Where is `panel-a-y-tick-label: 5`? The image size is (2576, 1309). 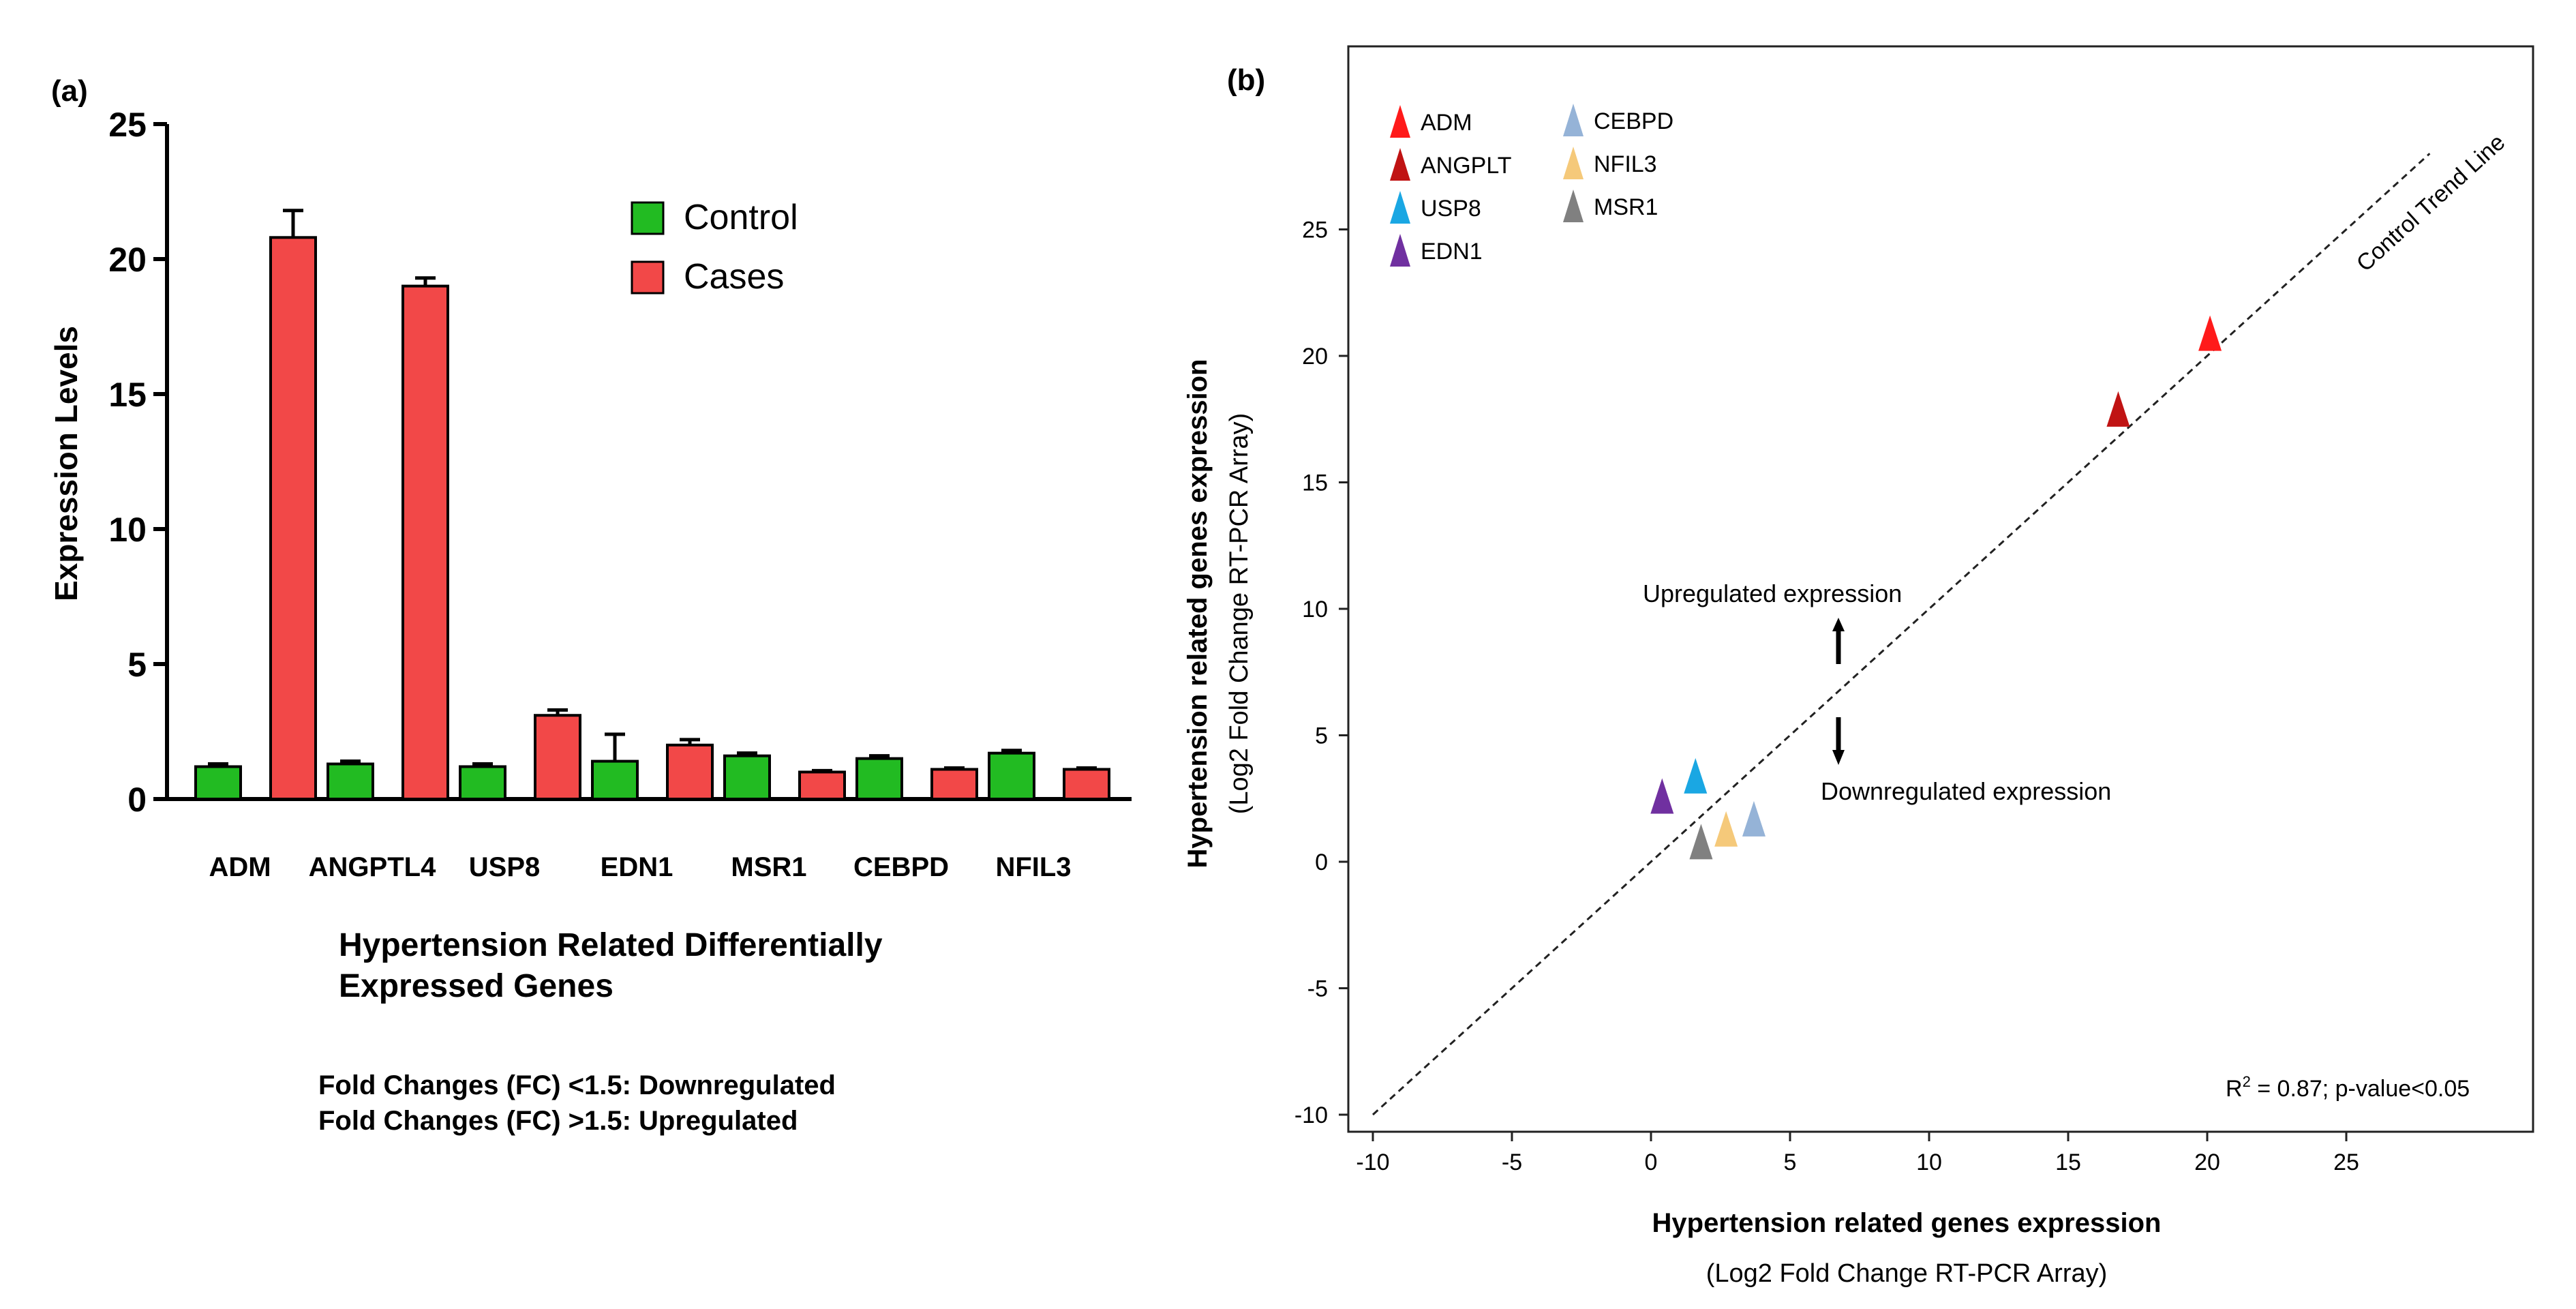 panel-a-y-tick-label: 5 is located at coordinates (137, 665).